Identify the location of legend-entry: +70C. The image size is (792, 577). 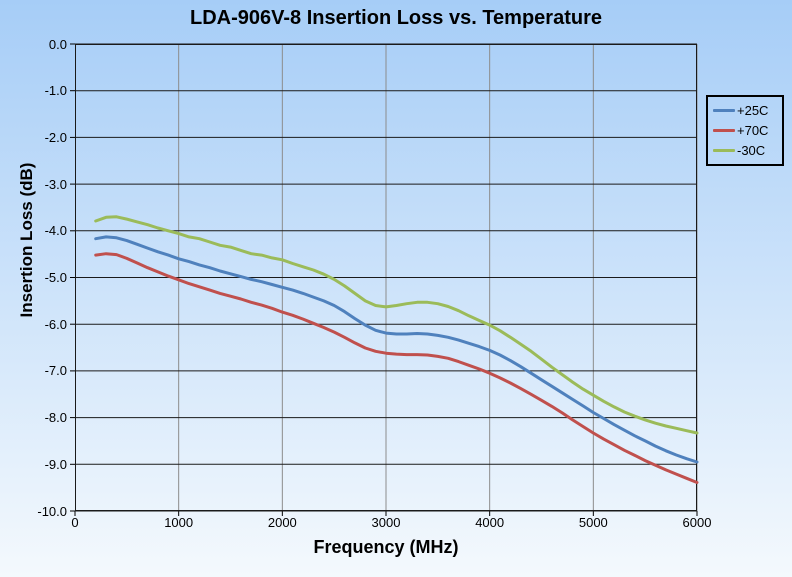
(746, 130).